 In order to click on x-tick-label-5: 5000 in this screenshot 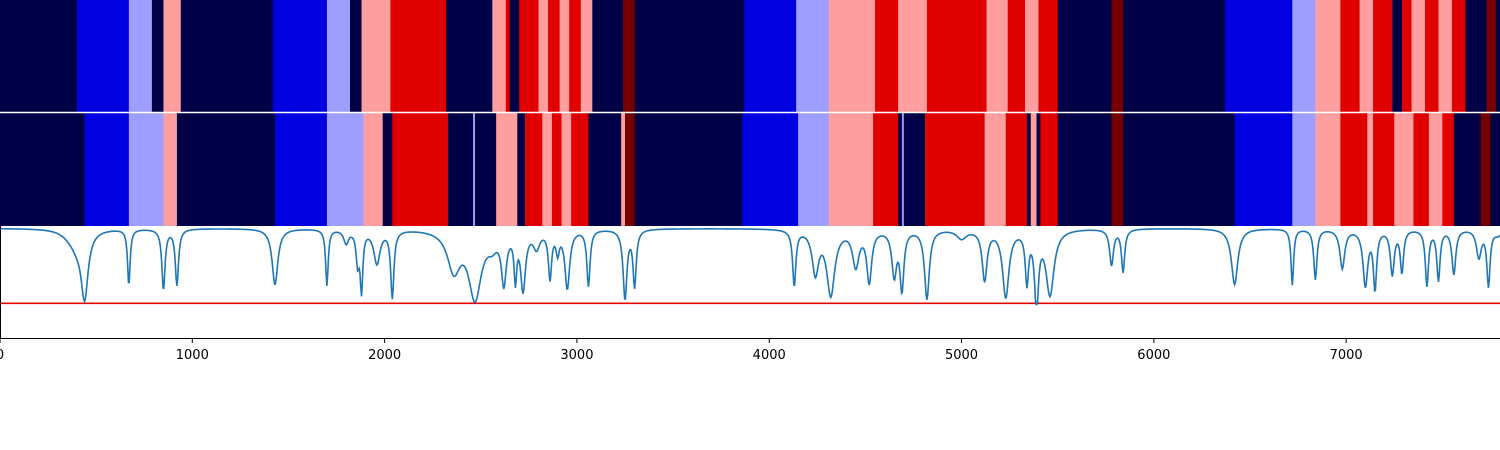, I will do `click(961, 355)`.